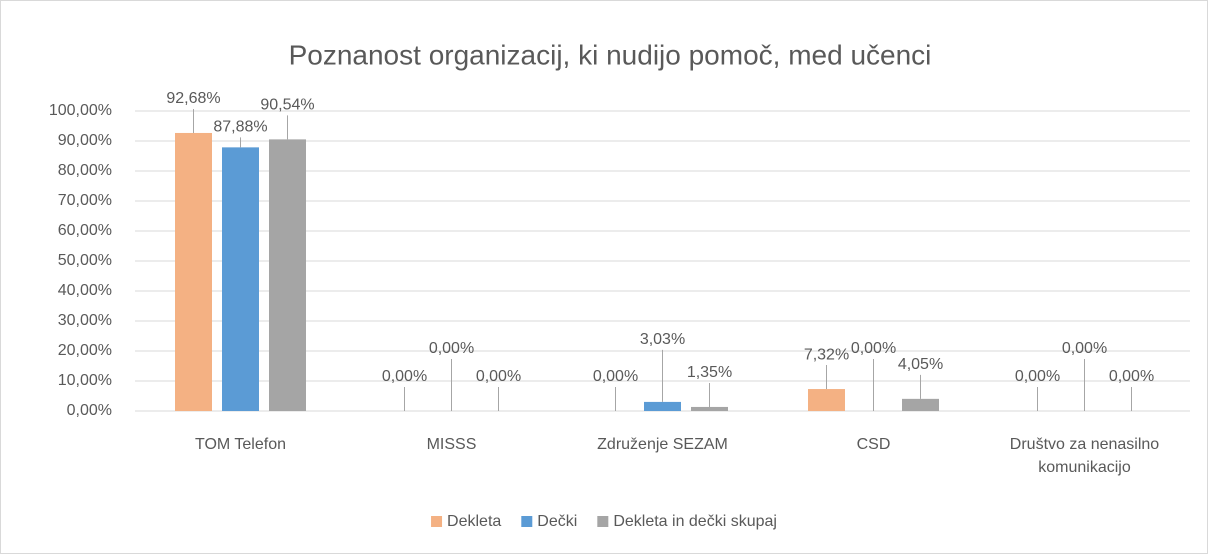  Describe the element at coordinates (85, 200) in the screenshot. I see `y-tick-label: 70,00%` at that location.